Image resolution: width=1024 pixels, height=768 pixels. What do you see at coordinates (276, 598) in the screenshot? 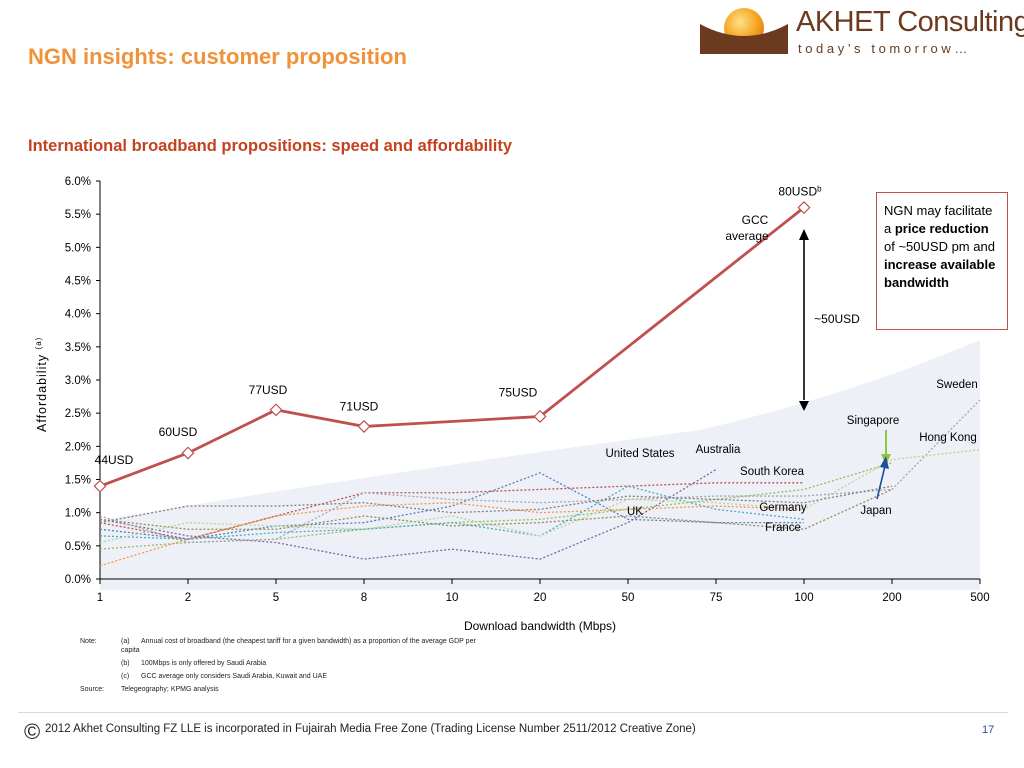
I see `x-tick-label: 5` at bounding box center [276, 598].